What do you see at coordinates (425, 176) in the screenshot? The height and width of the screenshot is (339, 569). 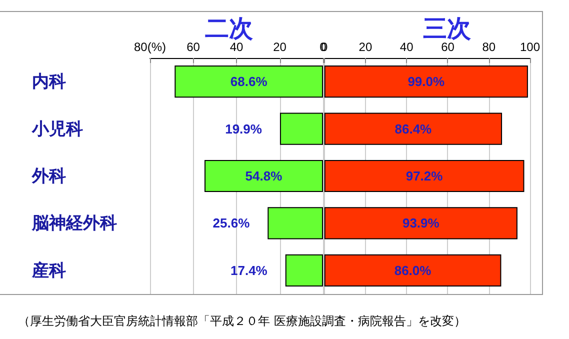 I see `data-label: 97.2%` at bounding box center [425, 176].